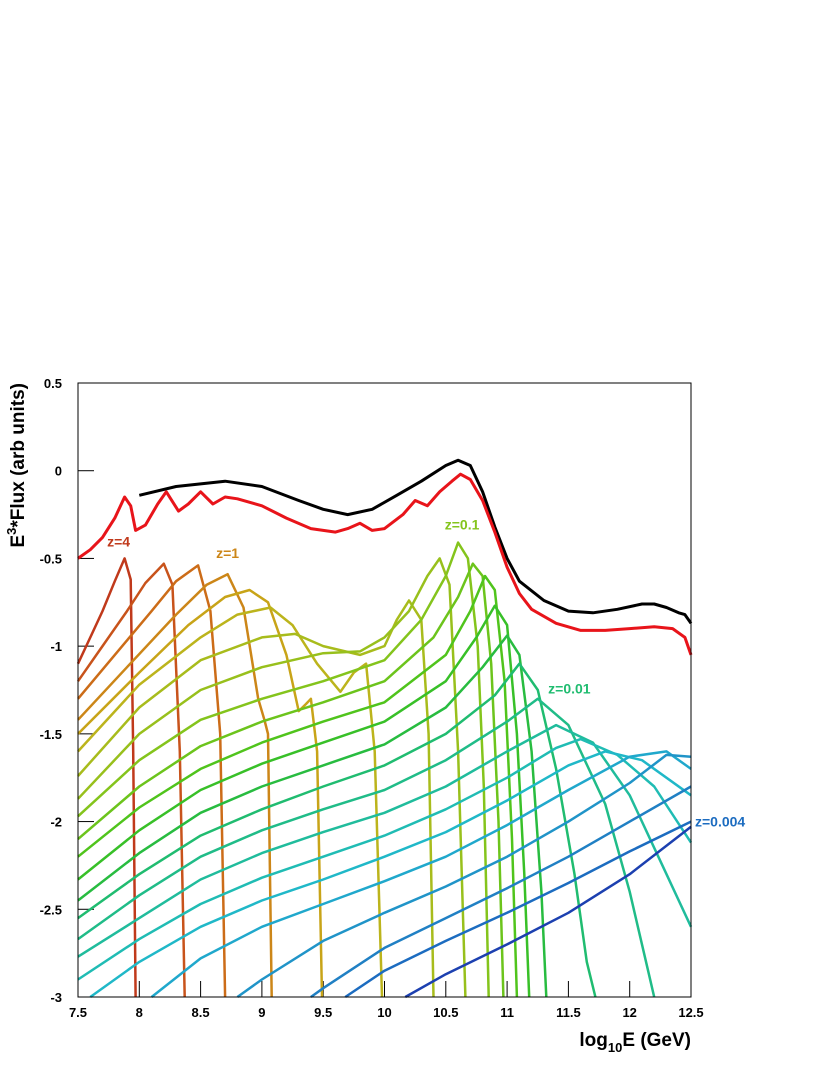  I want to click on x-tick-label: 9.5, so click(323, 1012).